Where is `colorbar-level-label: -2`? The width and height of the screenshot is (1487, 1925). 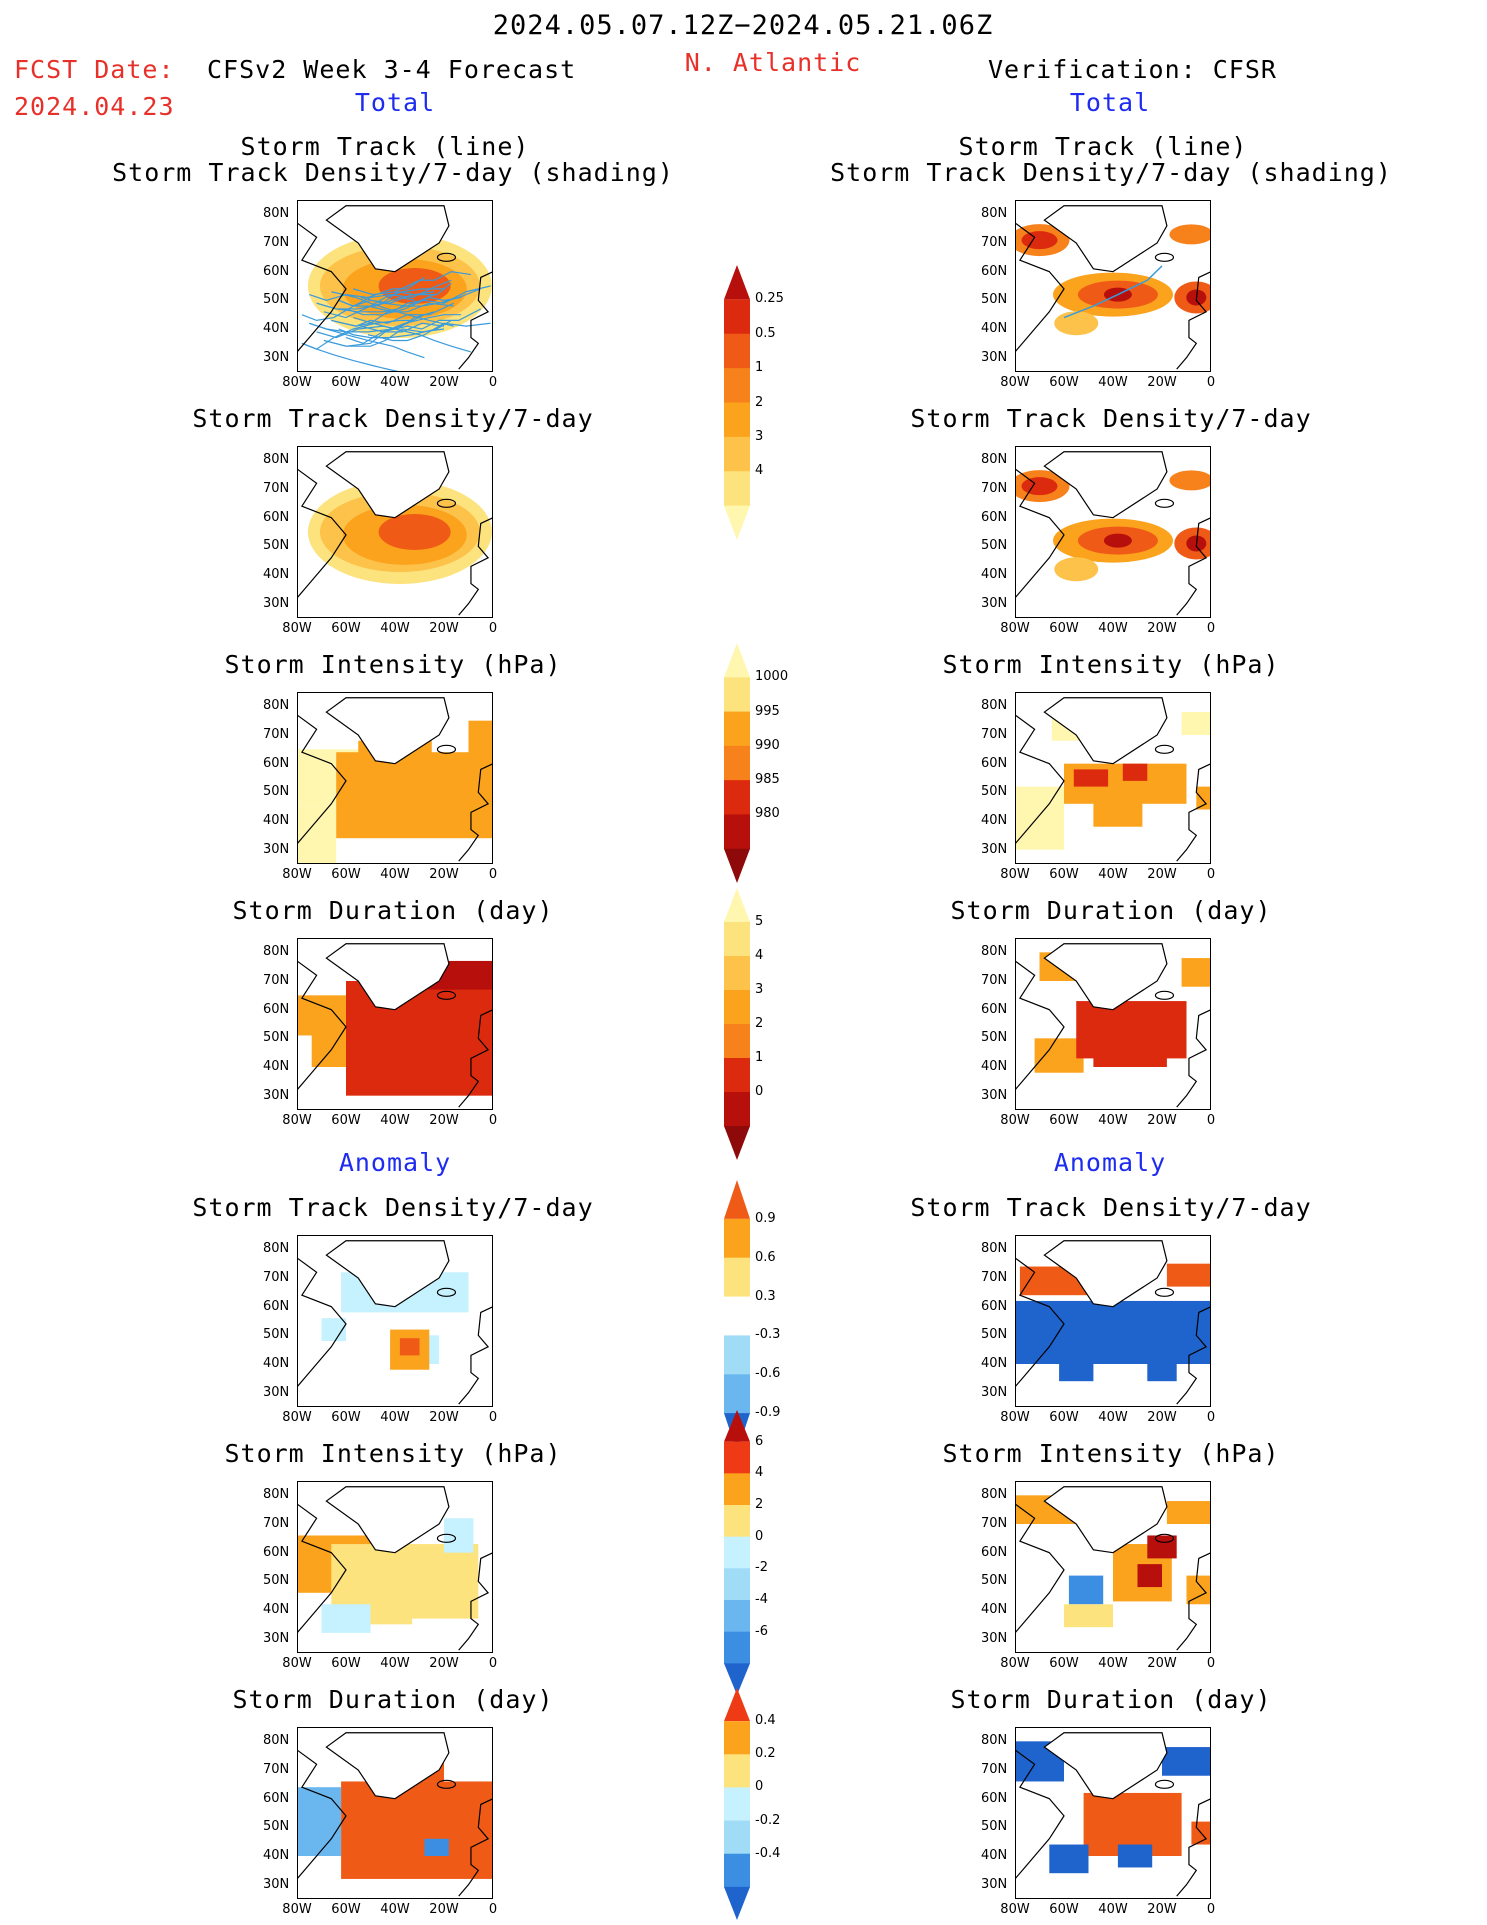
colorbar-level-label: -2 is located at coordinates (761, 1568).